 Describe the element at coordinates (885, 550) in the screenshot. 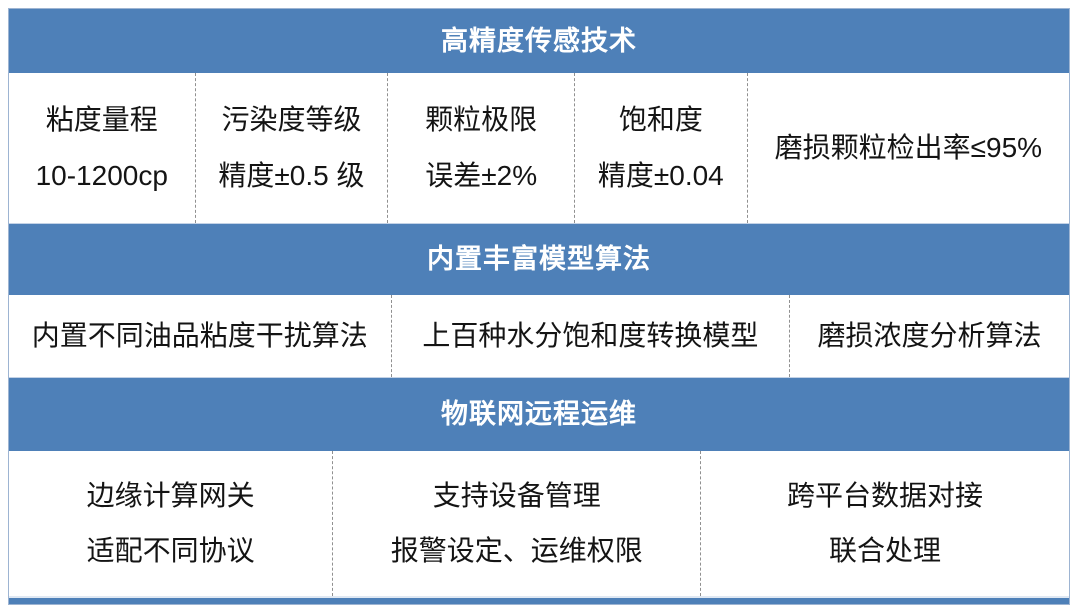

I see `cell-line: 联合处理` at that location.